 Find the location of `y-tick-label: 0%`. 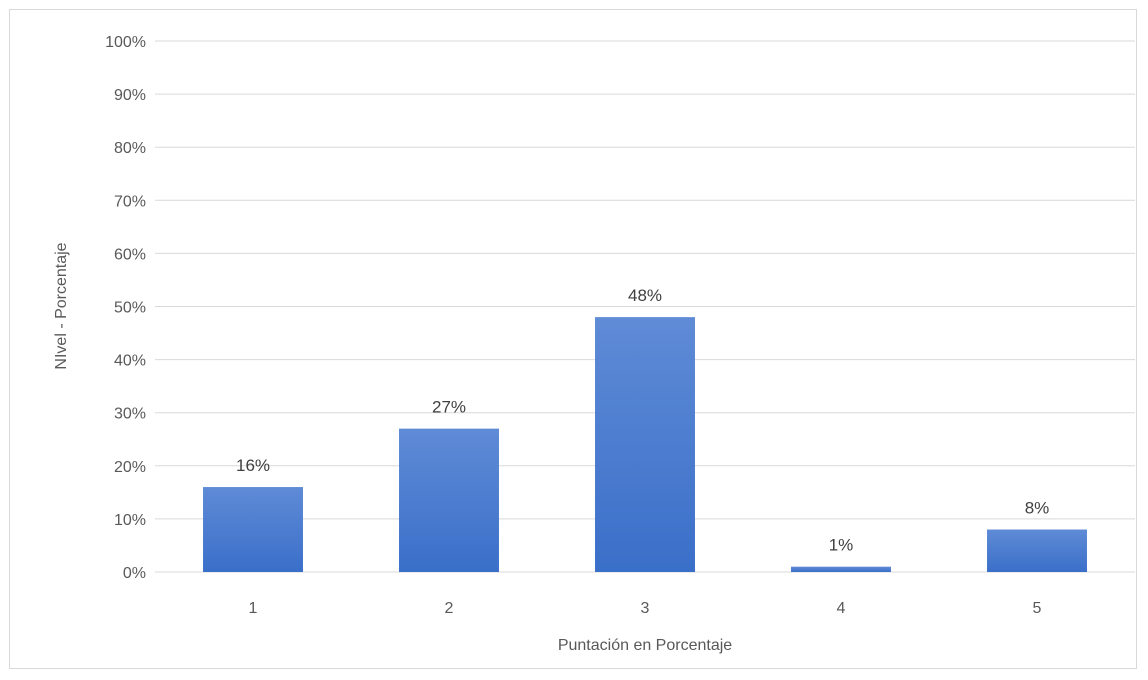

y-tick-label: 0% is located at coordinates (134, 573).